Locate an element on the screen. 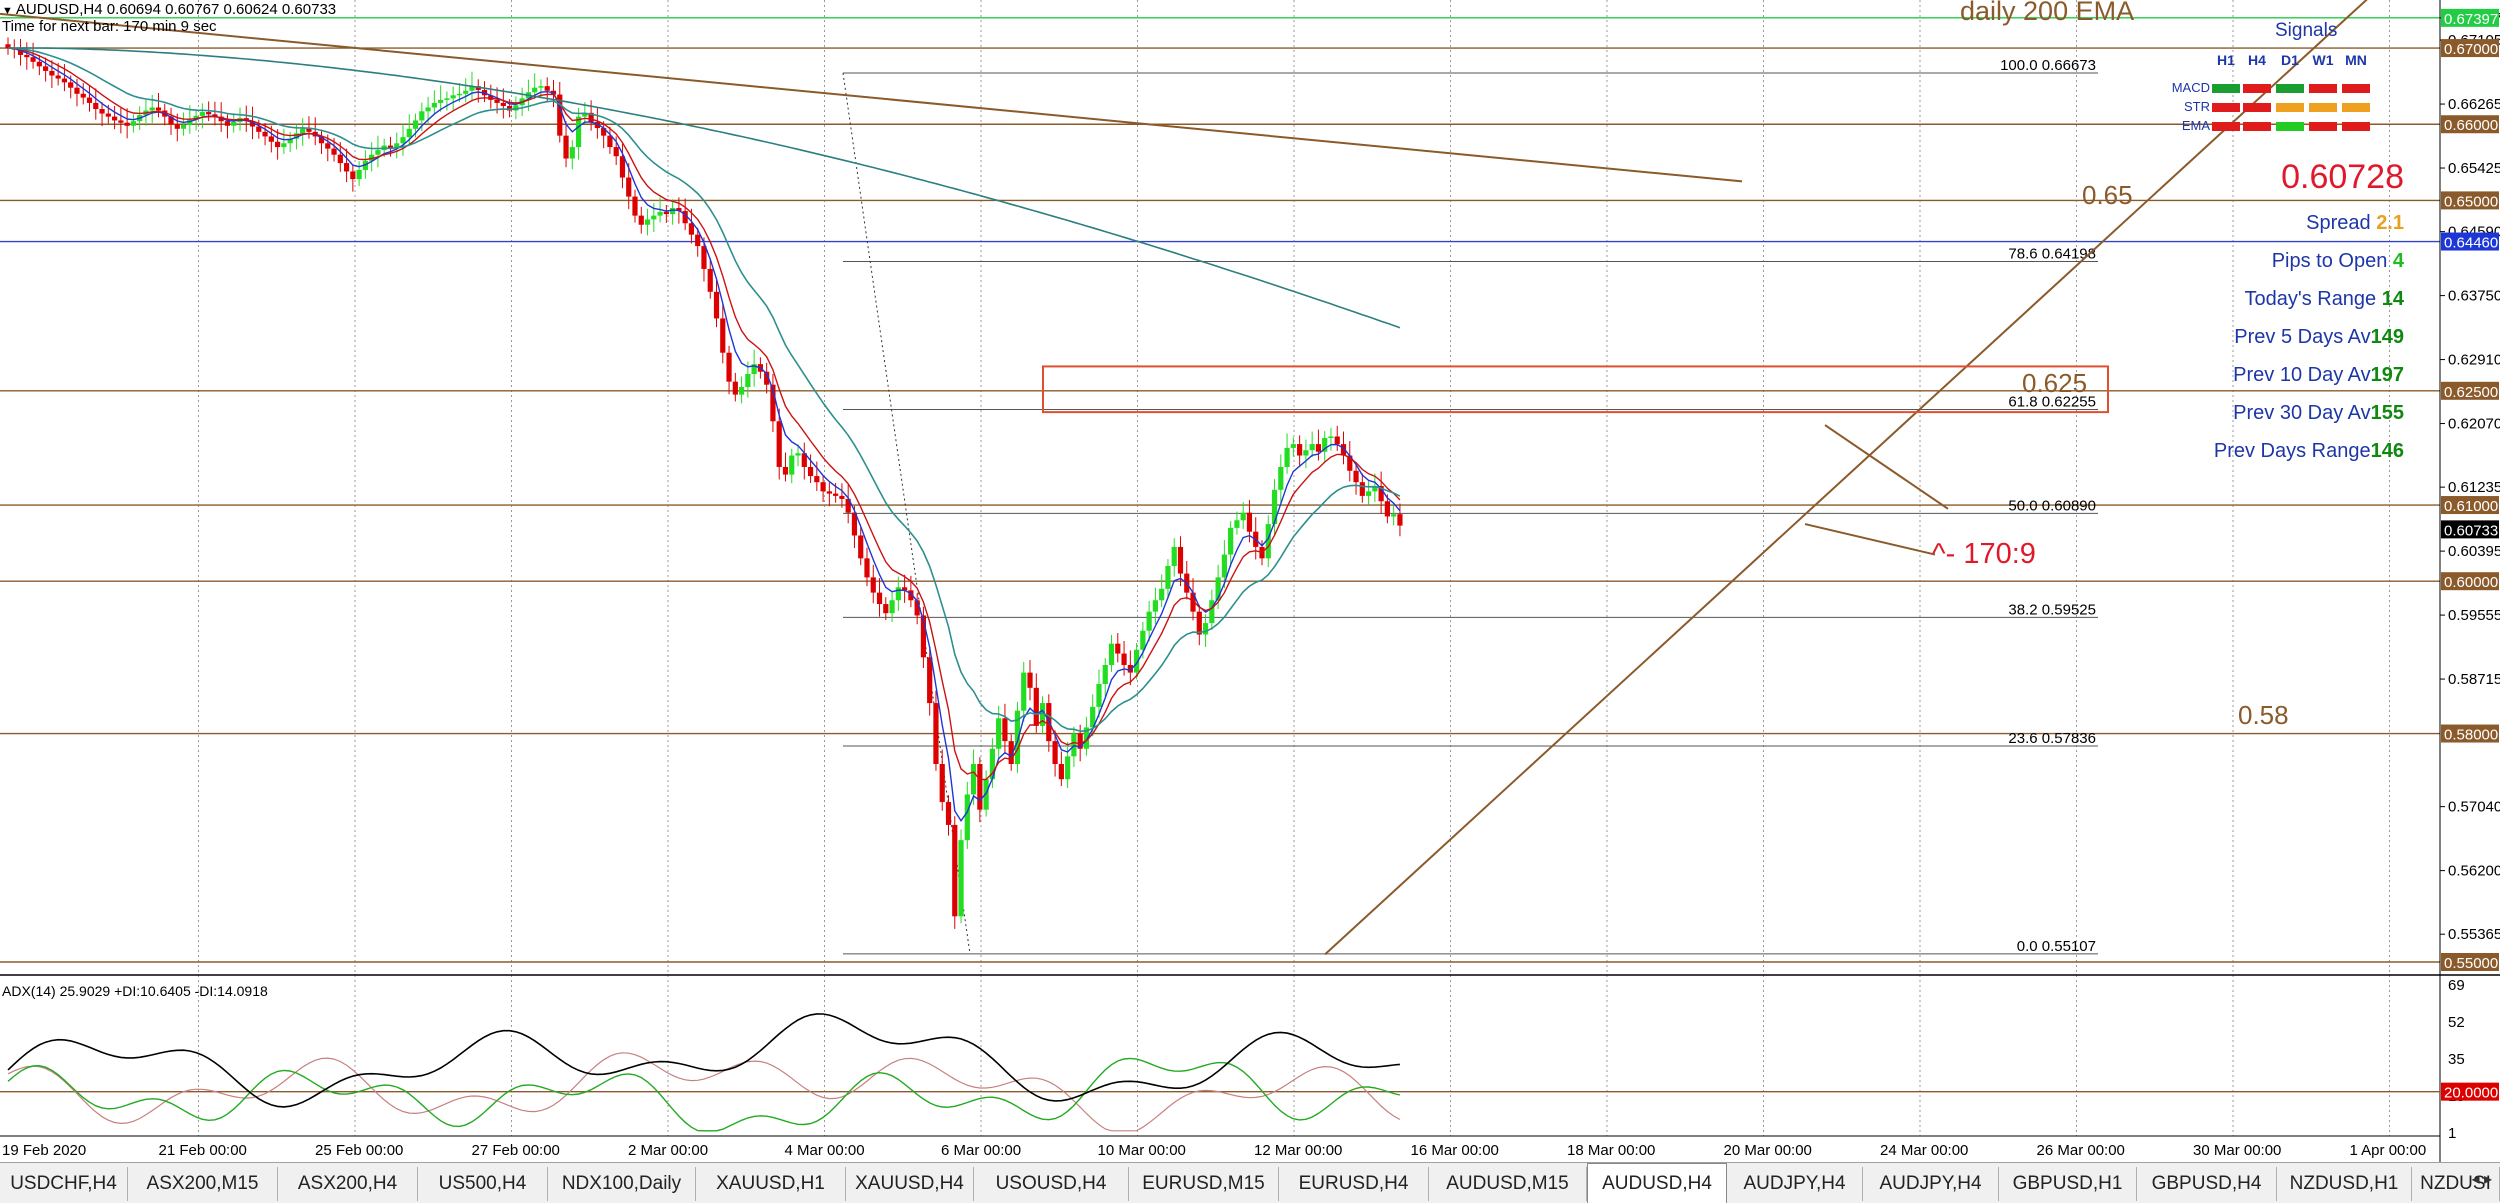 Image resolution: width=2500 pixels, height=1203 pixels. price-level-tag-text: 0.60000 is located at coordinates (2471, 582).